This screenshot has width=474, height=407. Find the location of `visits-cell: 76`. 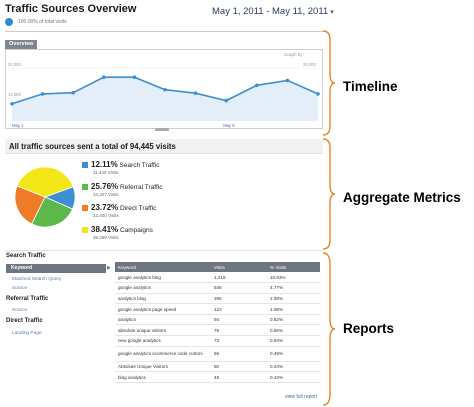

visits-cell: 76 is located at coordinates (239, 330).